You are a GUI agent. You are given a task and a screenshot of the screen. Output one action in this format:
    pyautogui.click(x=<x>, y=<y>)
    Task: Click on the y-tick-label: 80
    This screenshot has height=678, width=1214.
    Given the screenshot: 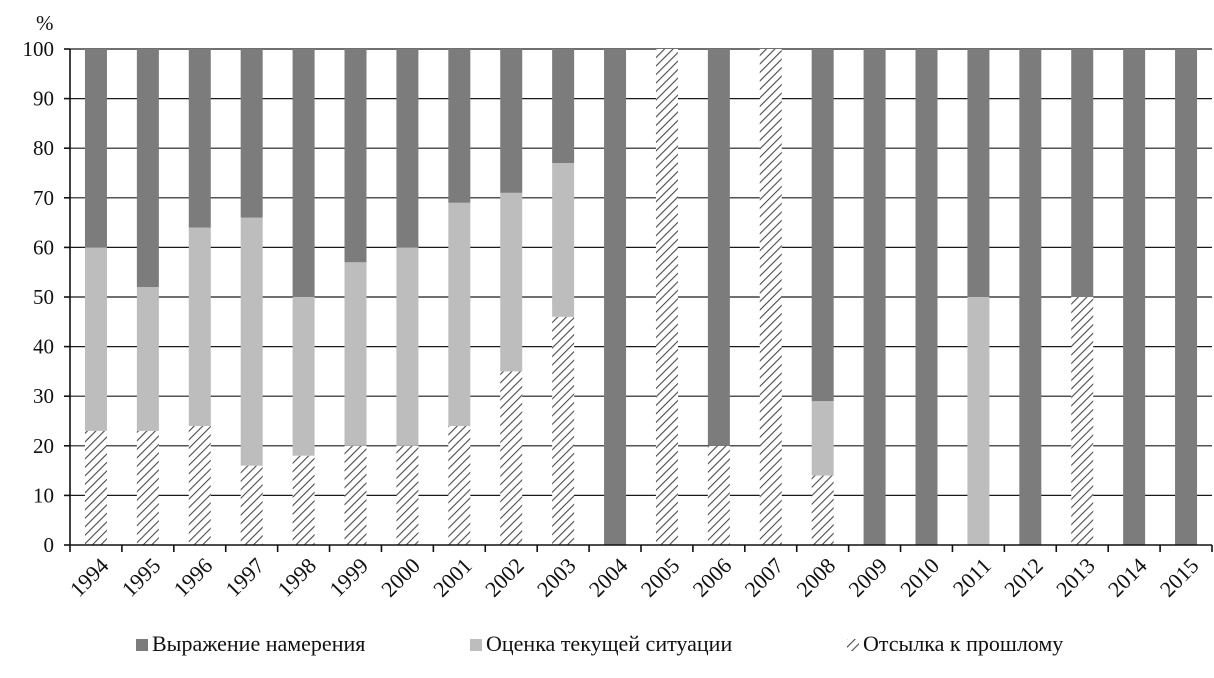 What is the action you would take?
    pyautogui.click(x=43, y=148)
    